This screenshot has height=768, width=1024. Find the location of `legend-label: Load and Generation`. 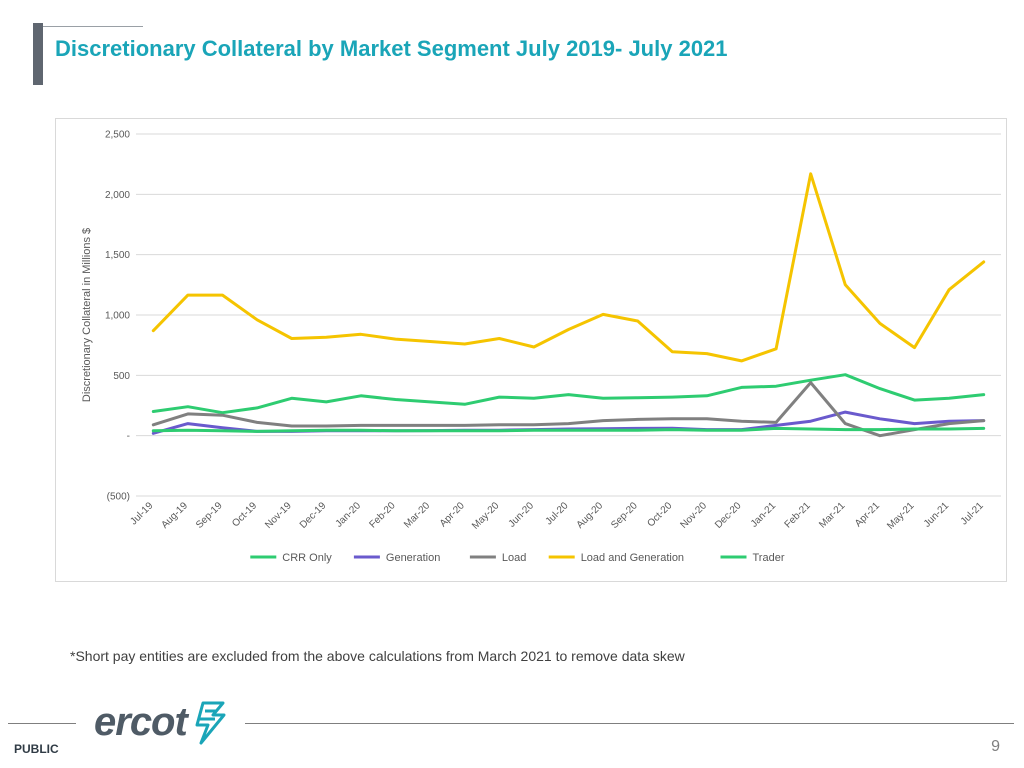

legend-label: Load and Generation is located at coordinates (632, 558).